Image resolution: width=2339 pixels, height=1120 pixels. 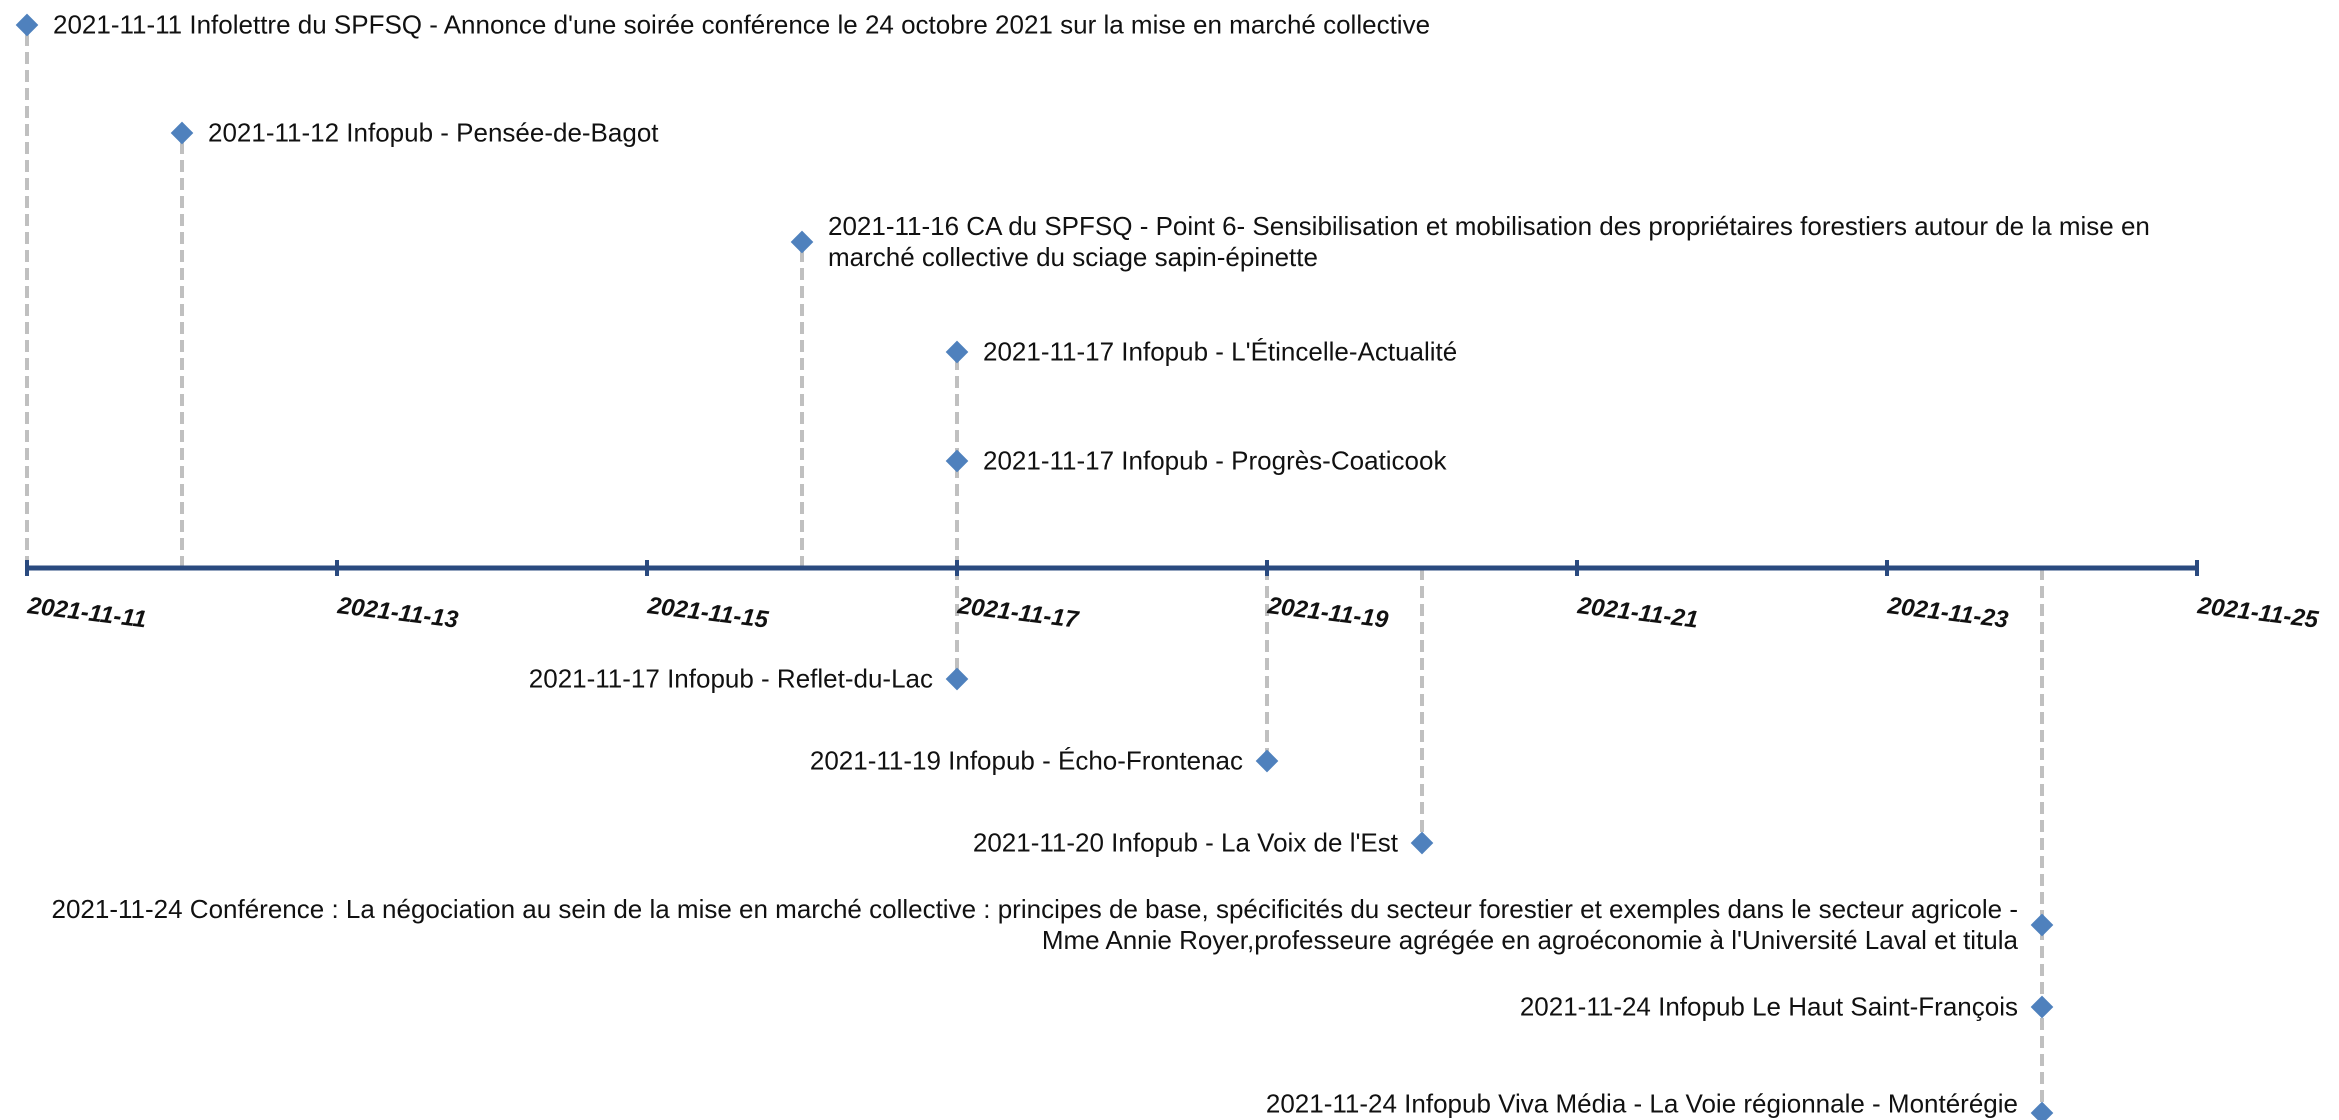 What do you see at coordinates (1215, 460) in the screenshot?
I see `event-label: 2021-11-17 Infopub - Progrès-Coaticook` at bounding box center [1215, 460].